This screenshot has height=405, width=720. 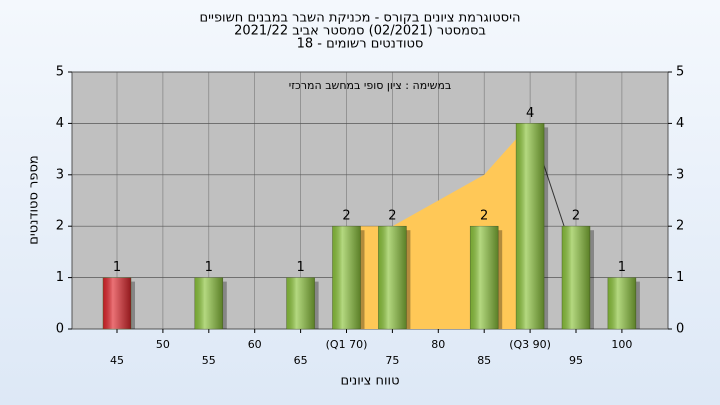 What do you see at coordinates (60, 123) in the screenshot?
I see `y-tick-label: 4` at bounding box center [60, 123].